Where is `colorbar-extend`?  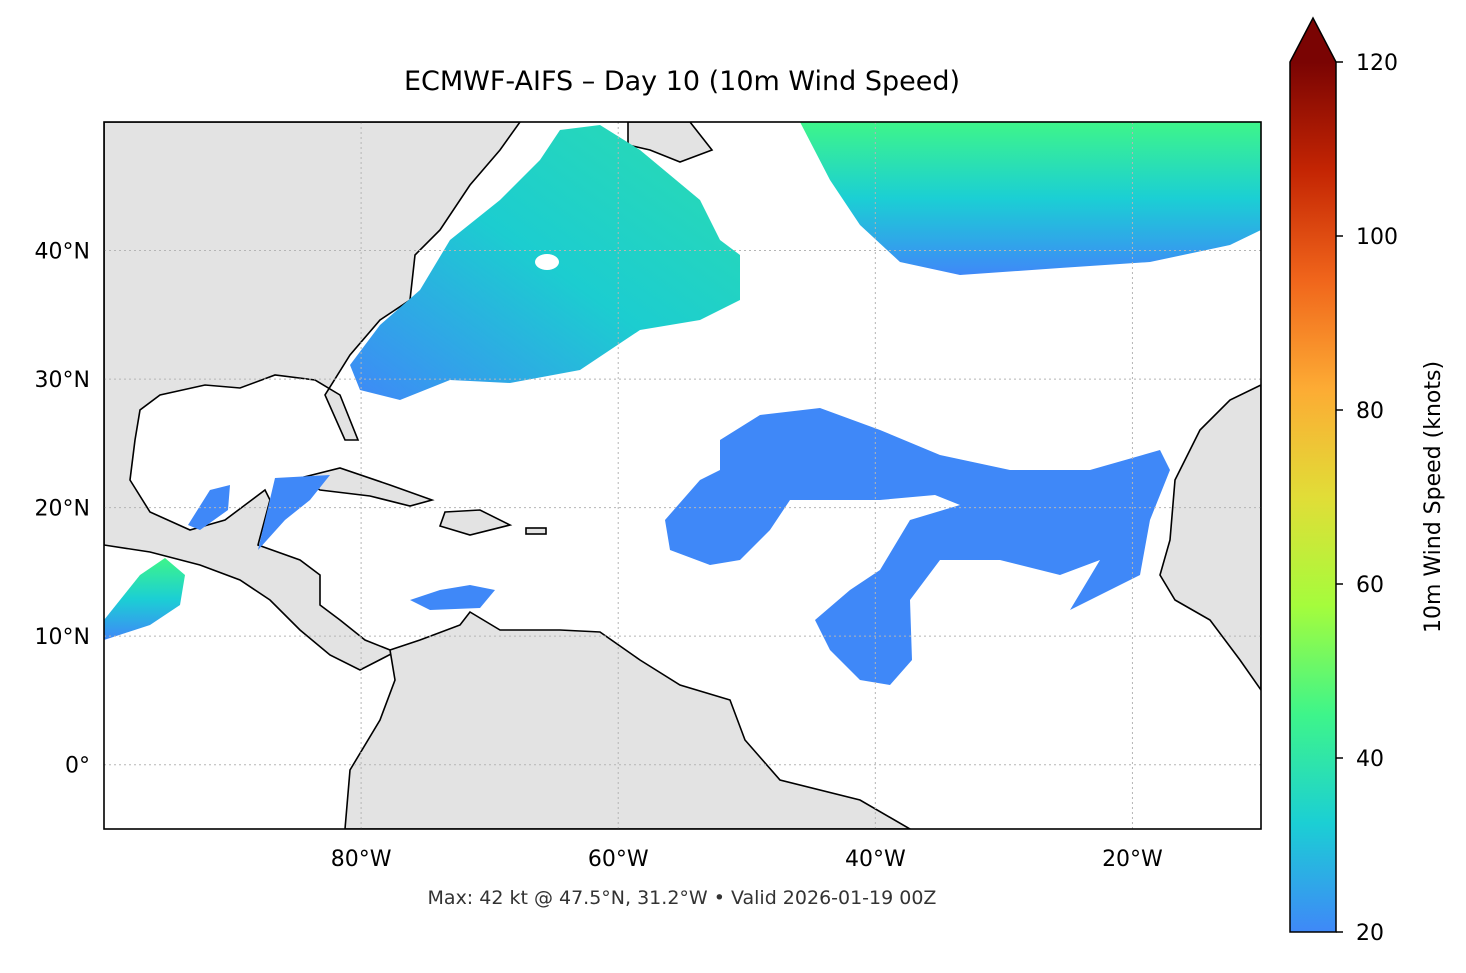 colorbar-extend is located at coordinates (1313, 40).